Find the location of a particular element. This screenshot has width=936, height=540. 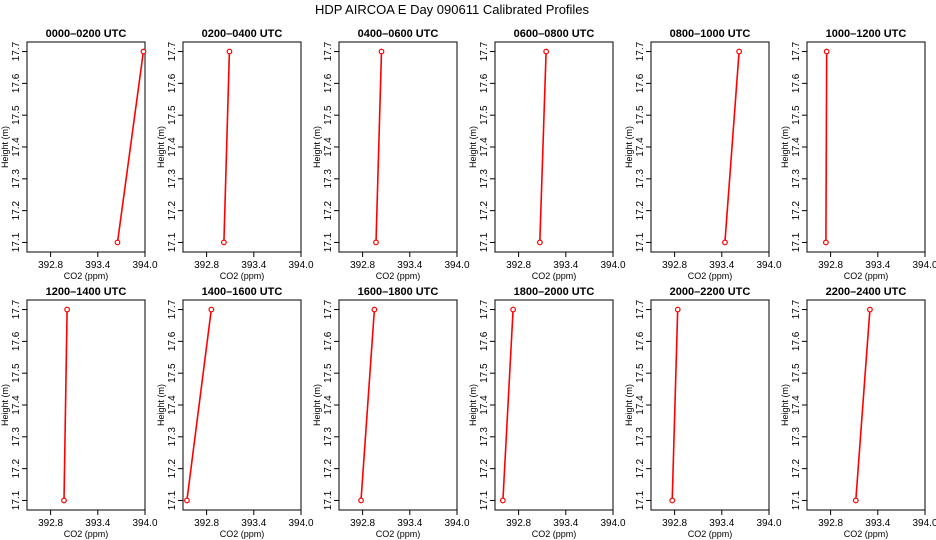

panel-title: 1000–1200 UTC is located at coordinates (866, 34).